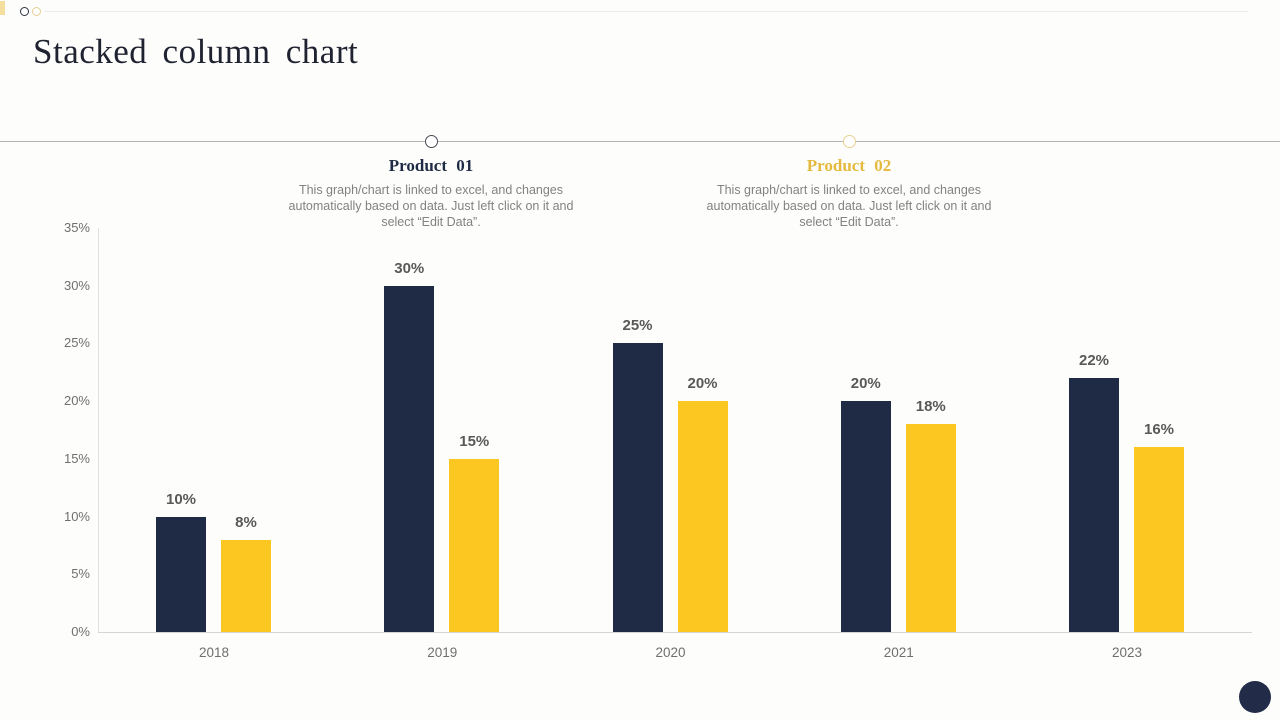 The height and width of the screenshot is (720, 1280). Describe the element at coordinates (246, 522) in the screenshot. I see `bar-value-label: 8%` at that location.